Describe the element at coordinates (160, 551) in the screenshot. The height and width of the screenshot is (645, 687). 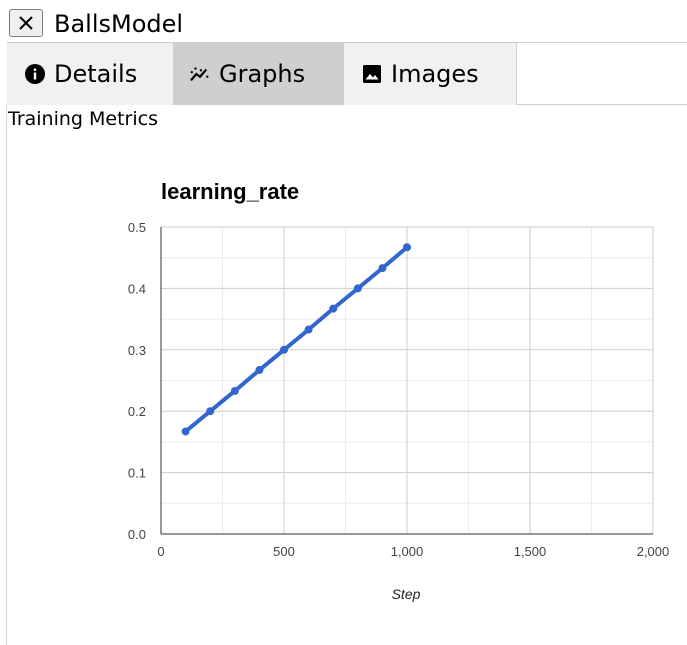
I see `x-tick-label: 0` at that location.